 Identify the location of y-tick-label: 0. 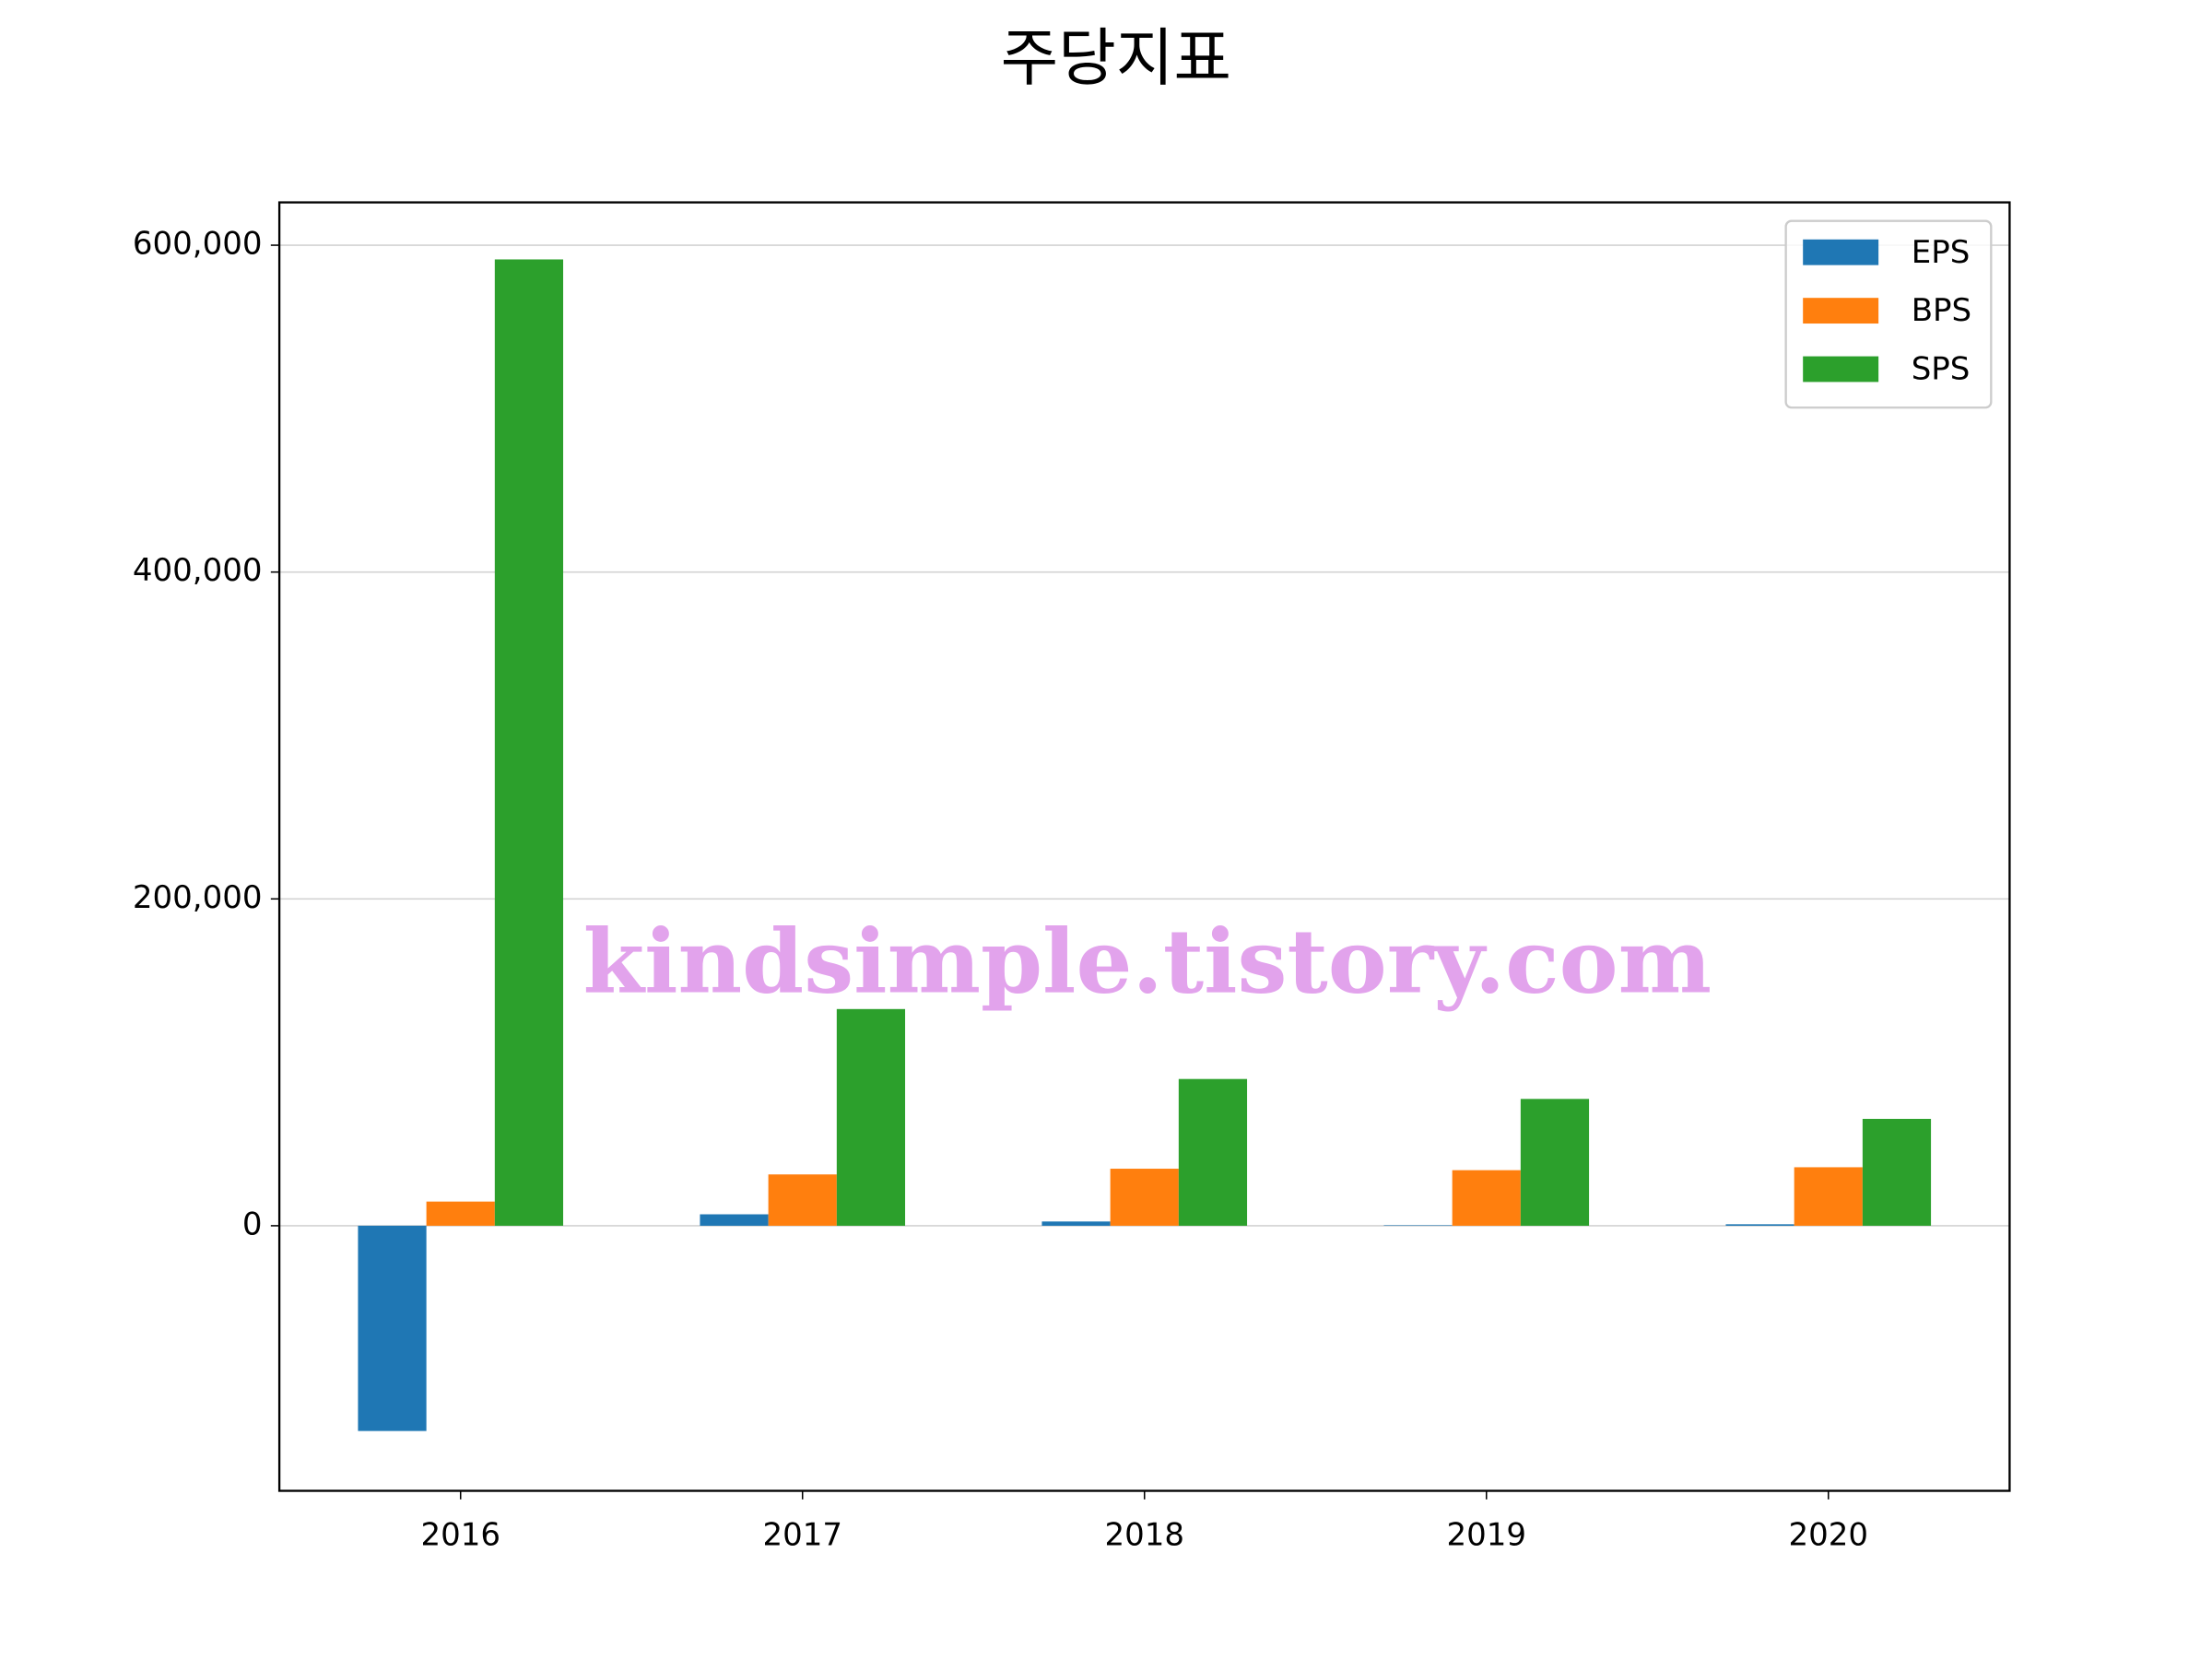
(252, 1224).